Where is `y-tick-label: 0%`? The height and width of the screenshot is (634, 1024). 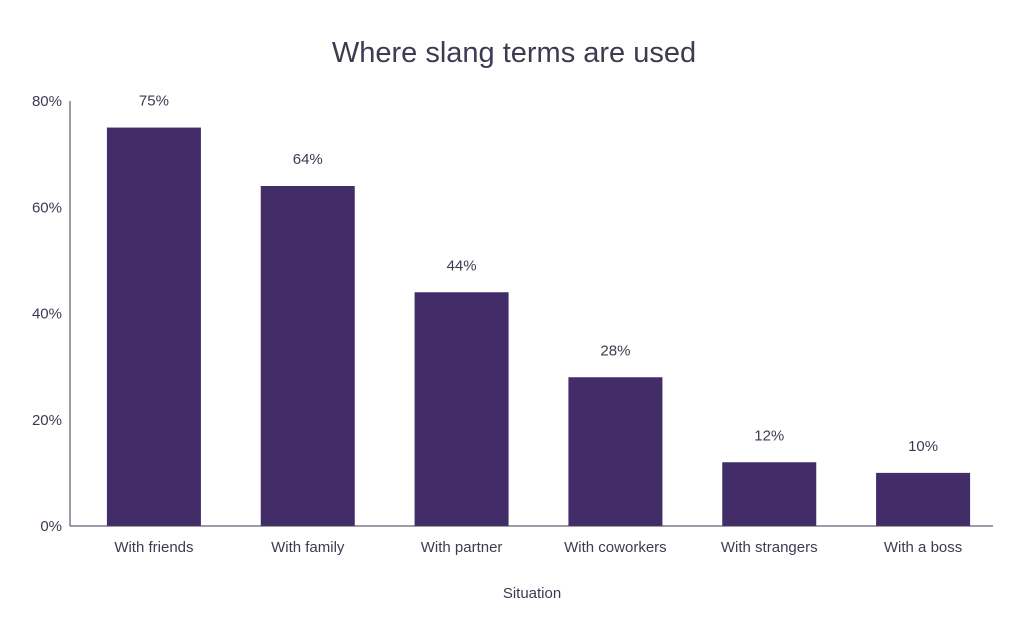 y-tick-label: 0% is located at coordinates (51, 526).